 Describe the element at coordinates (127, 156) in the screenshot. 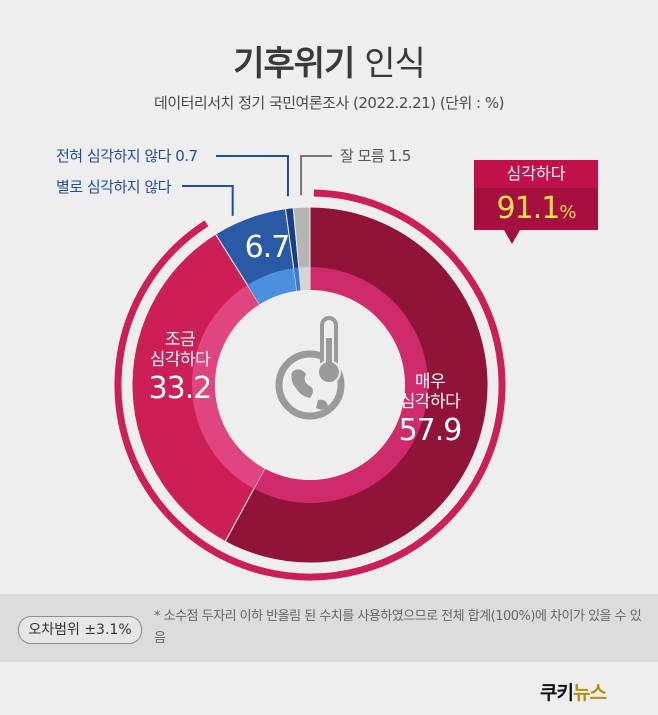

I see `callout-not-at-all: 전혀 심각하지 않다 0.7` at that location.